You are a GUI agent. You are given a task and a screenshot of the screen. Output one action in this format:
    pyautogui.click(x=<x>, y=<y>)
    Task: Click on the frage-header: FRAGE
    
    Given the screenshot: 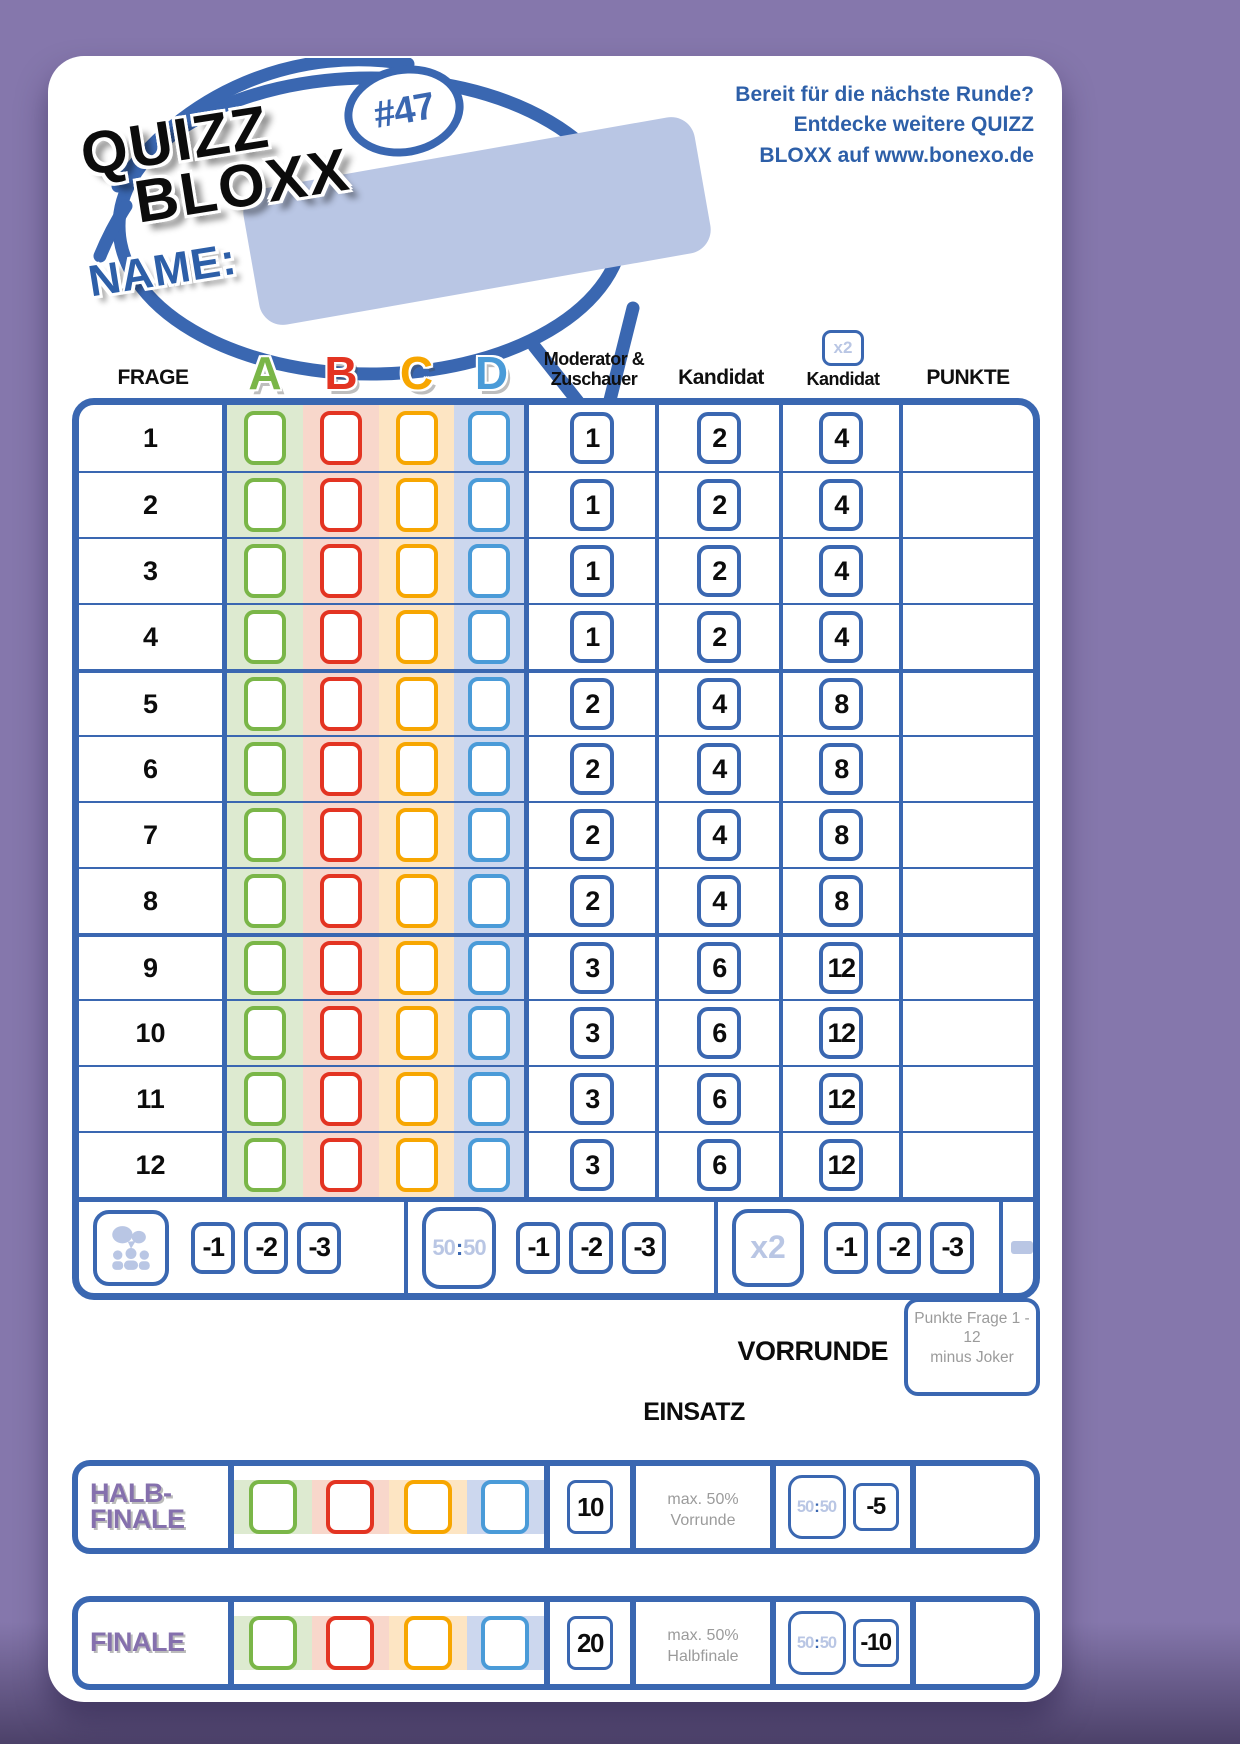 What is the action you would take?
    pyautogui.click(x=153, y=377)
    